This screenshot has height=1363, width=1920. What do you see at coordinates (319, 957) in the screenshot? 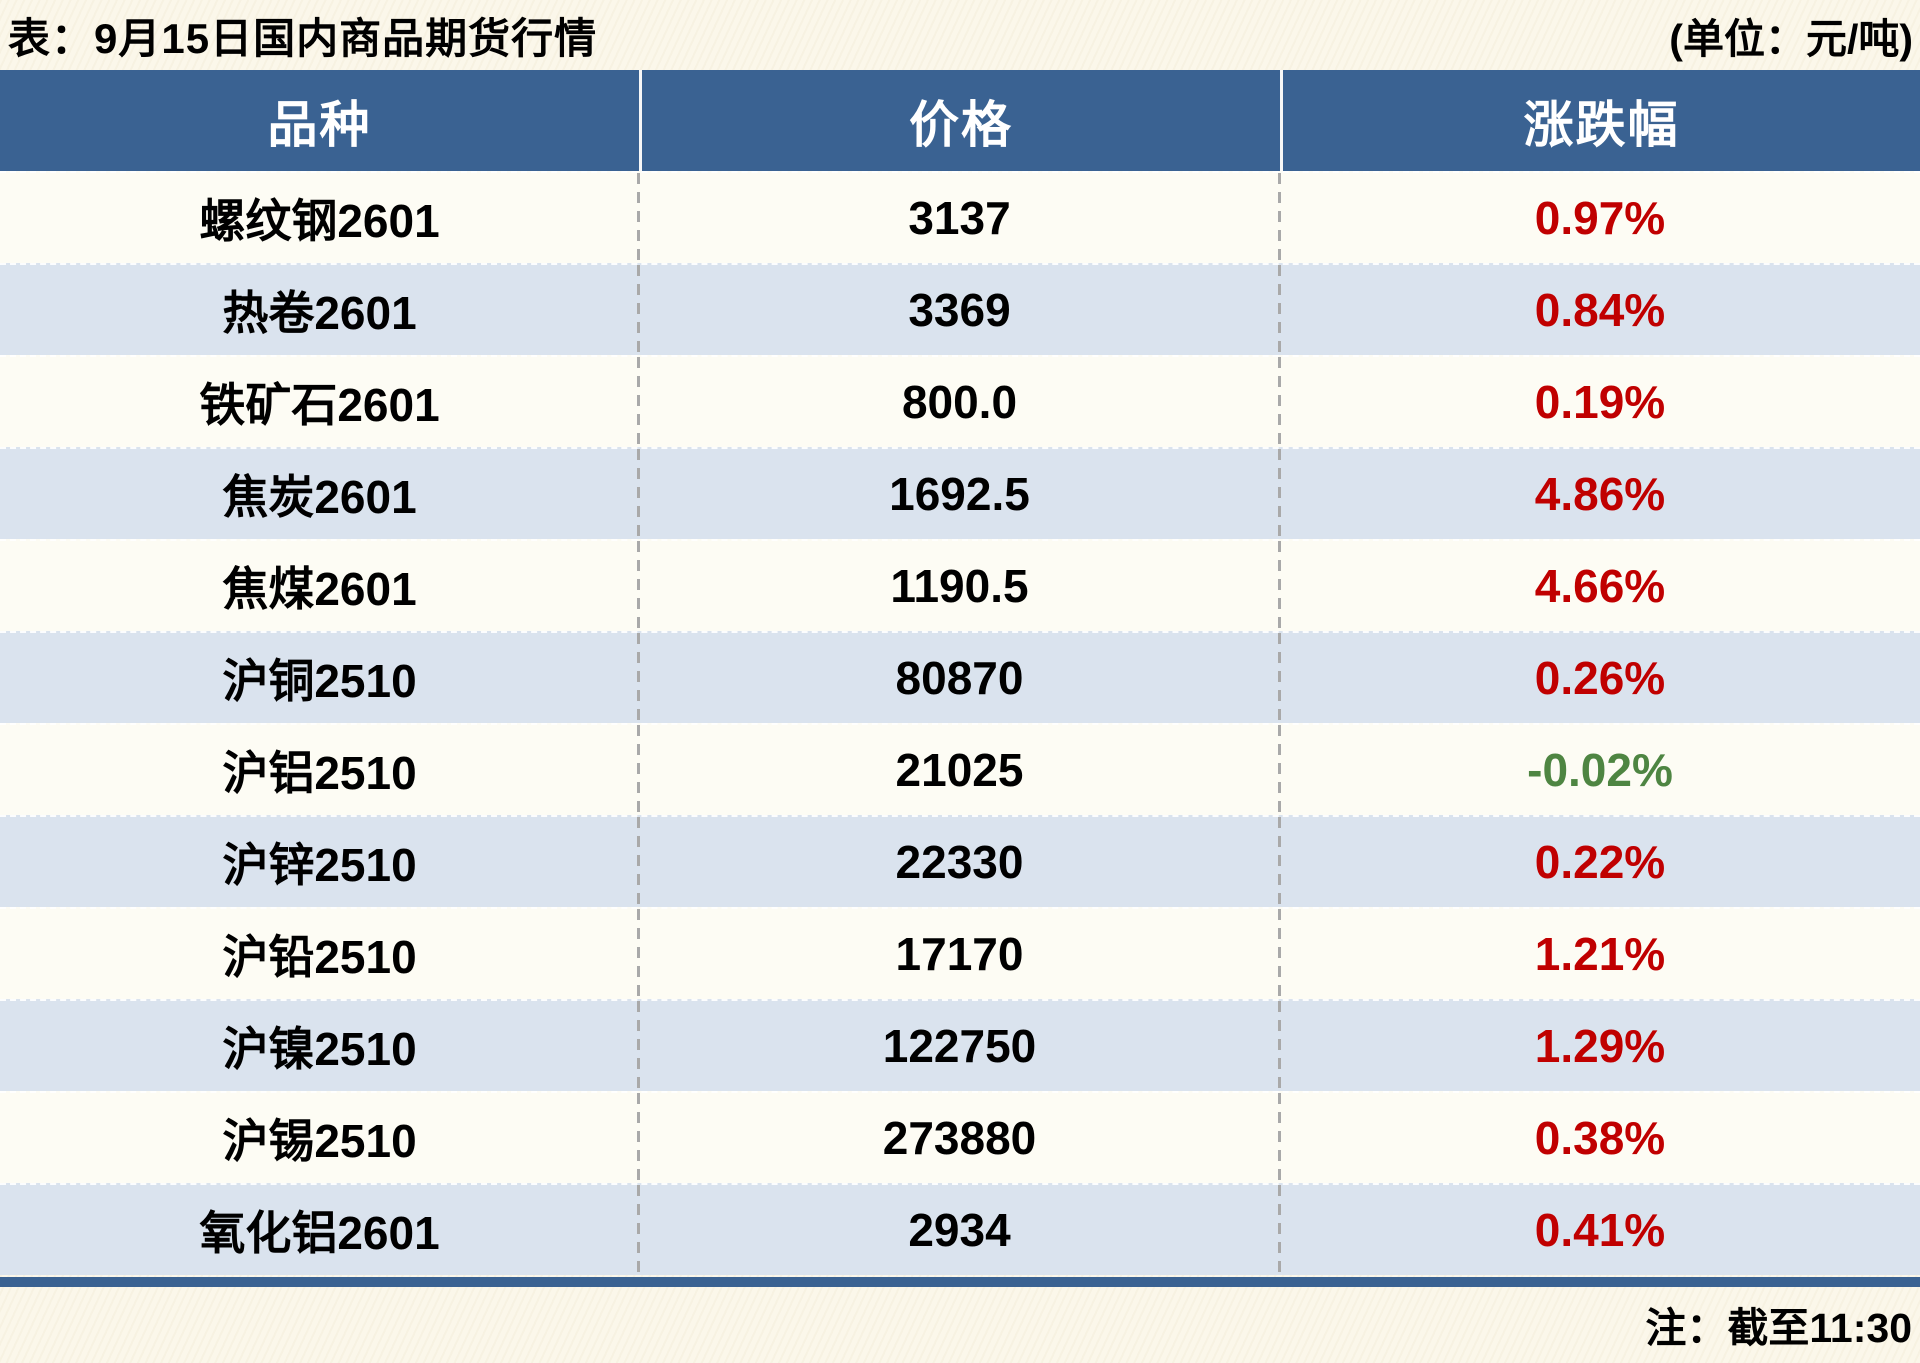
I see `variety-cell: 沪铅2510` at bounding box center [319, 957].